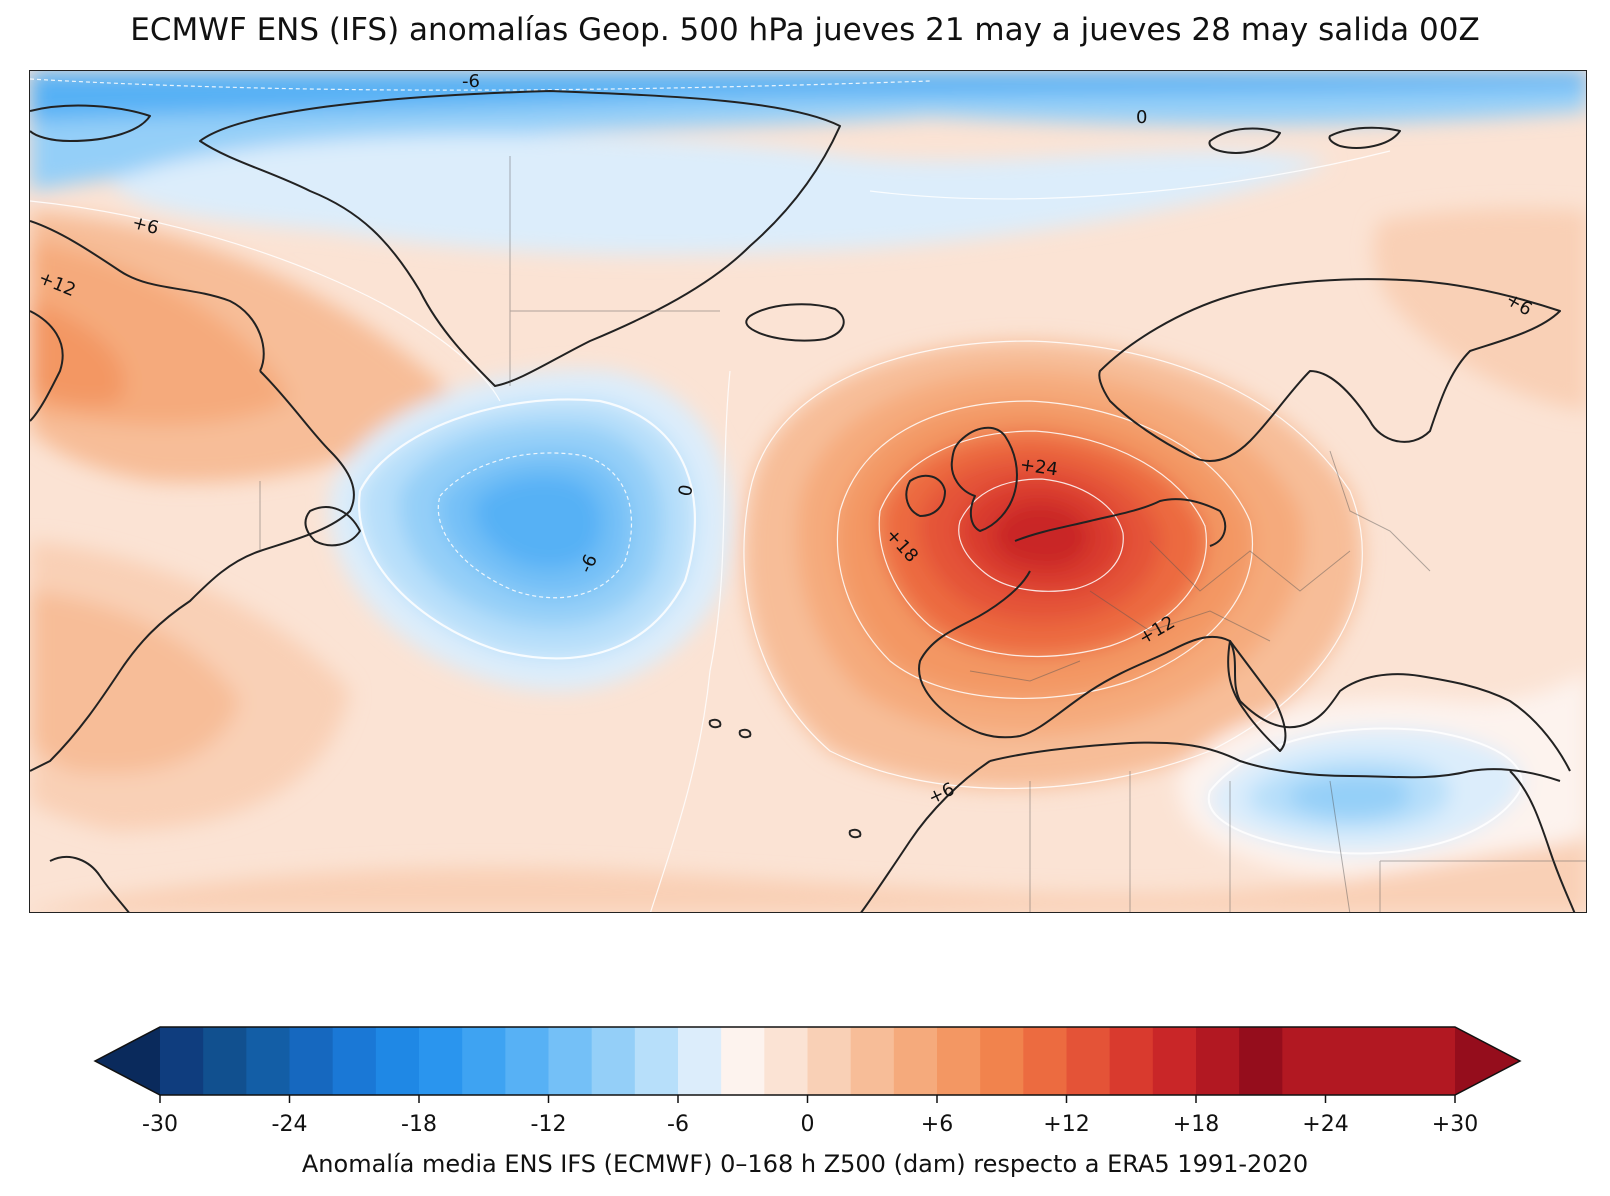 The width and height of the screenshot is (1610, 1196). What do you see at coordinates (808, 1124) in the screenshot?
I see `colorbar-tick-label: 0` at bounding box center [808, 1124].